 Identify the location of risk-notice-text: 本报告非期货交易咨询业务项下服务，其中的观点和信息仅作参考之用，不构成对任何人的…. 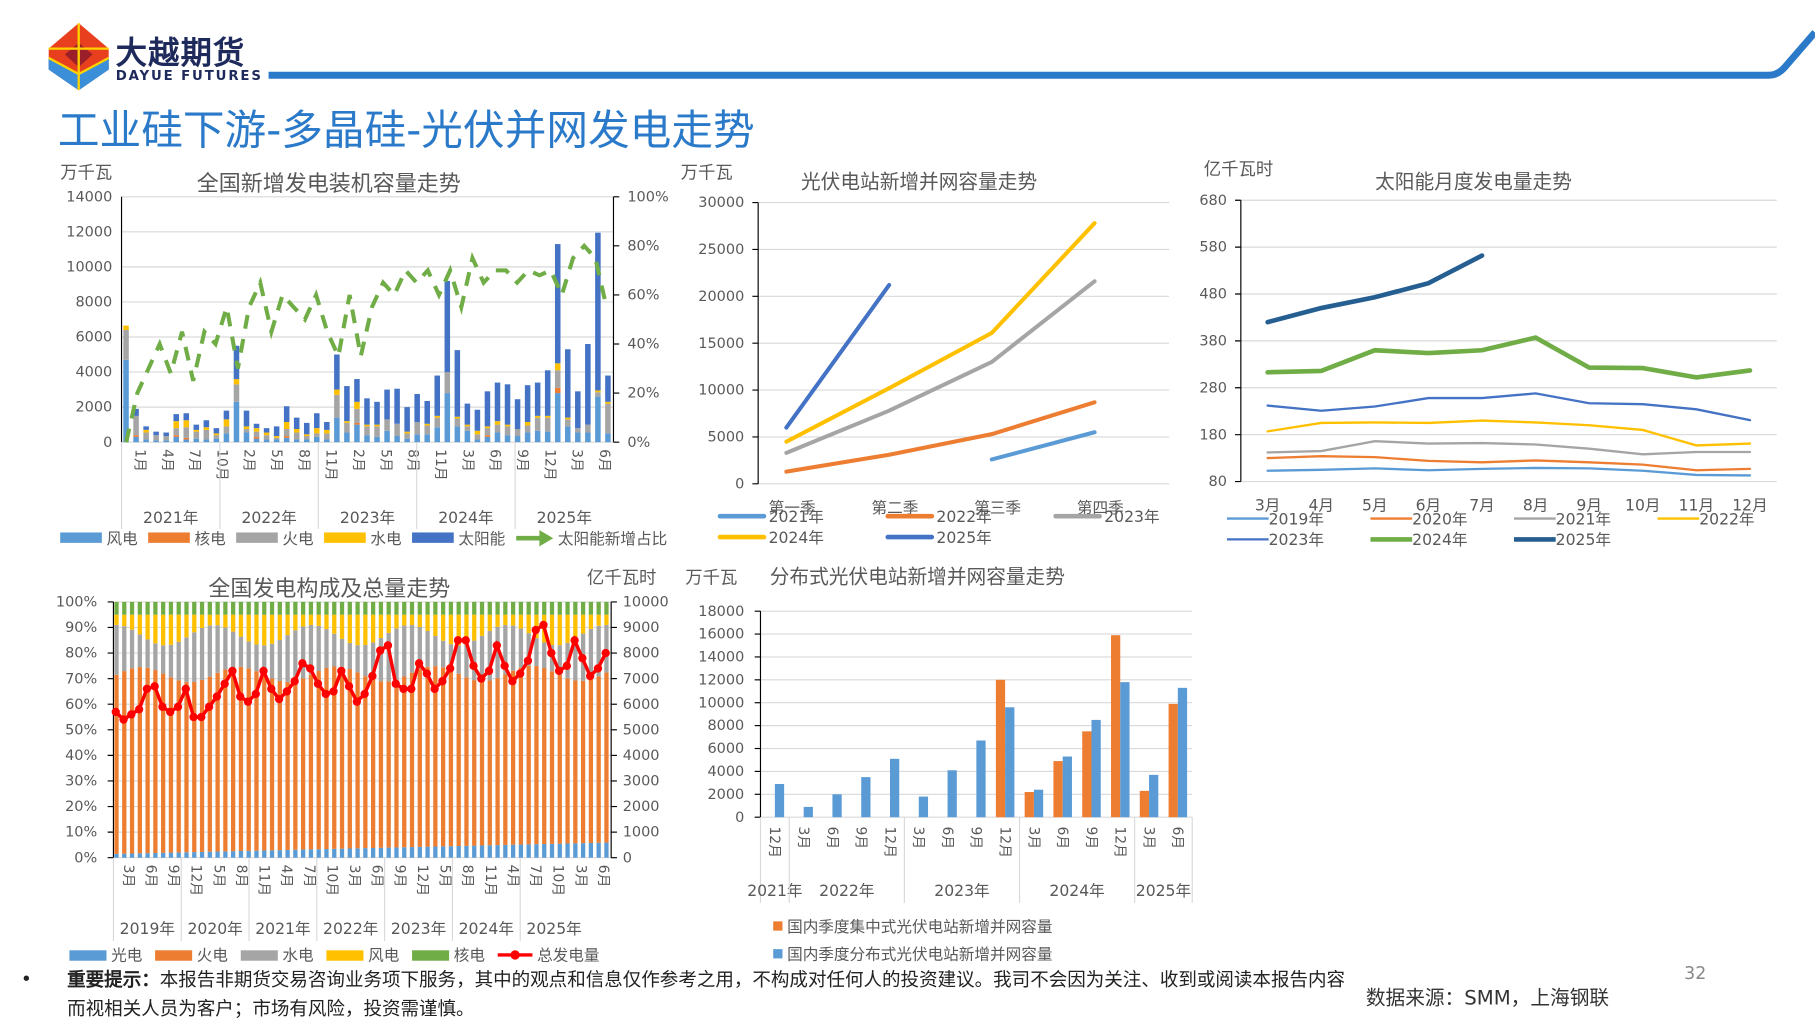
(706, 994).